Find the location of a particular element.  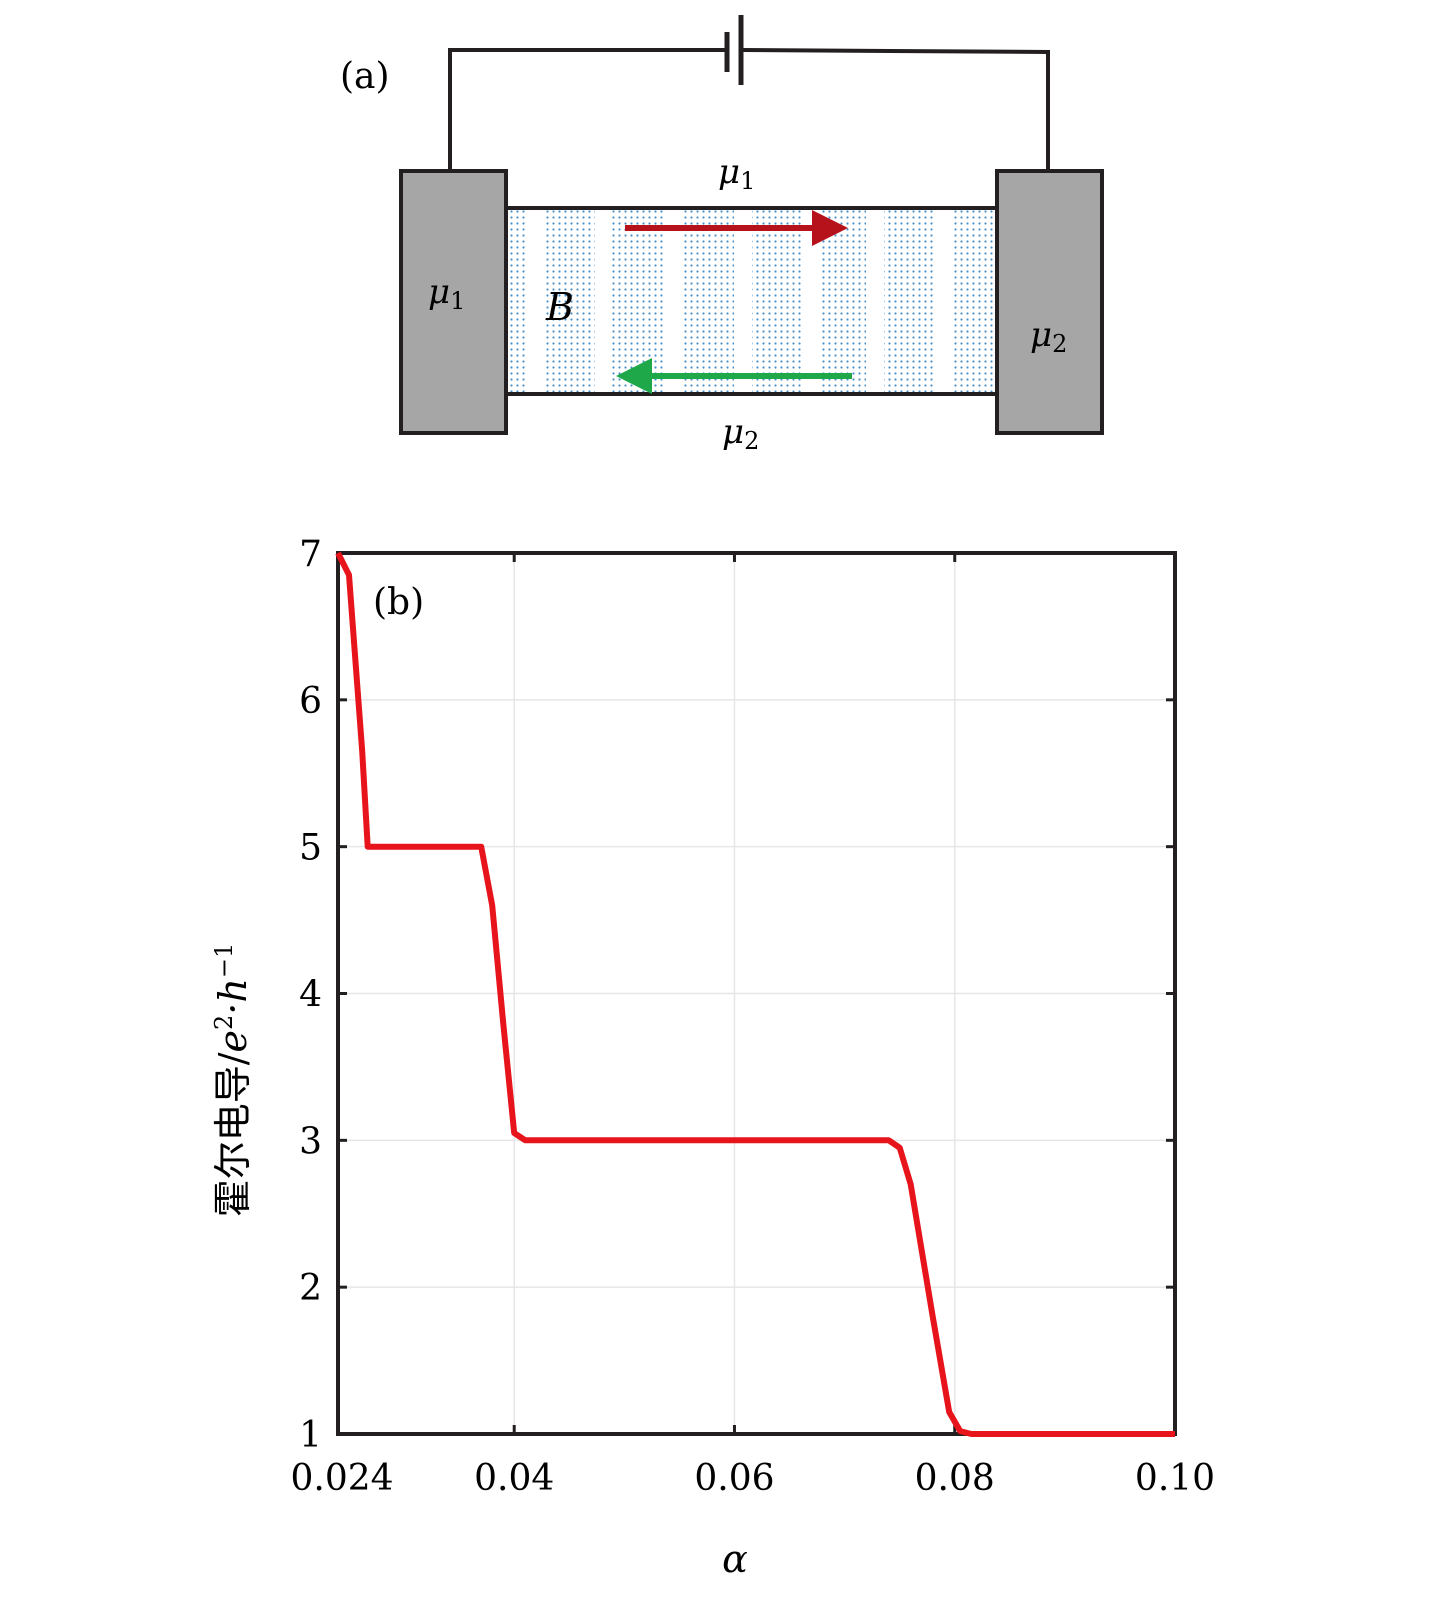

right-contact-label: μ2 is located at coordinates (1048, 336).